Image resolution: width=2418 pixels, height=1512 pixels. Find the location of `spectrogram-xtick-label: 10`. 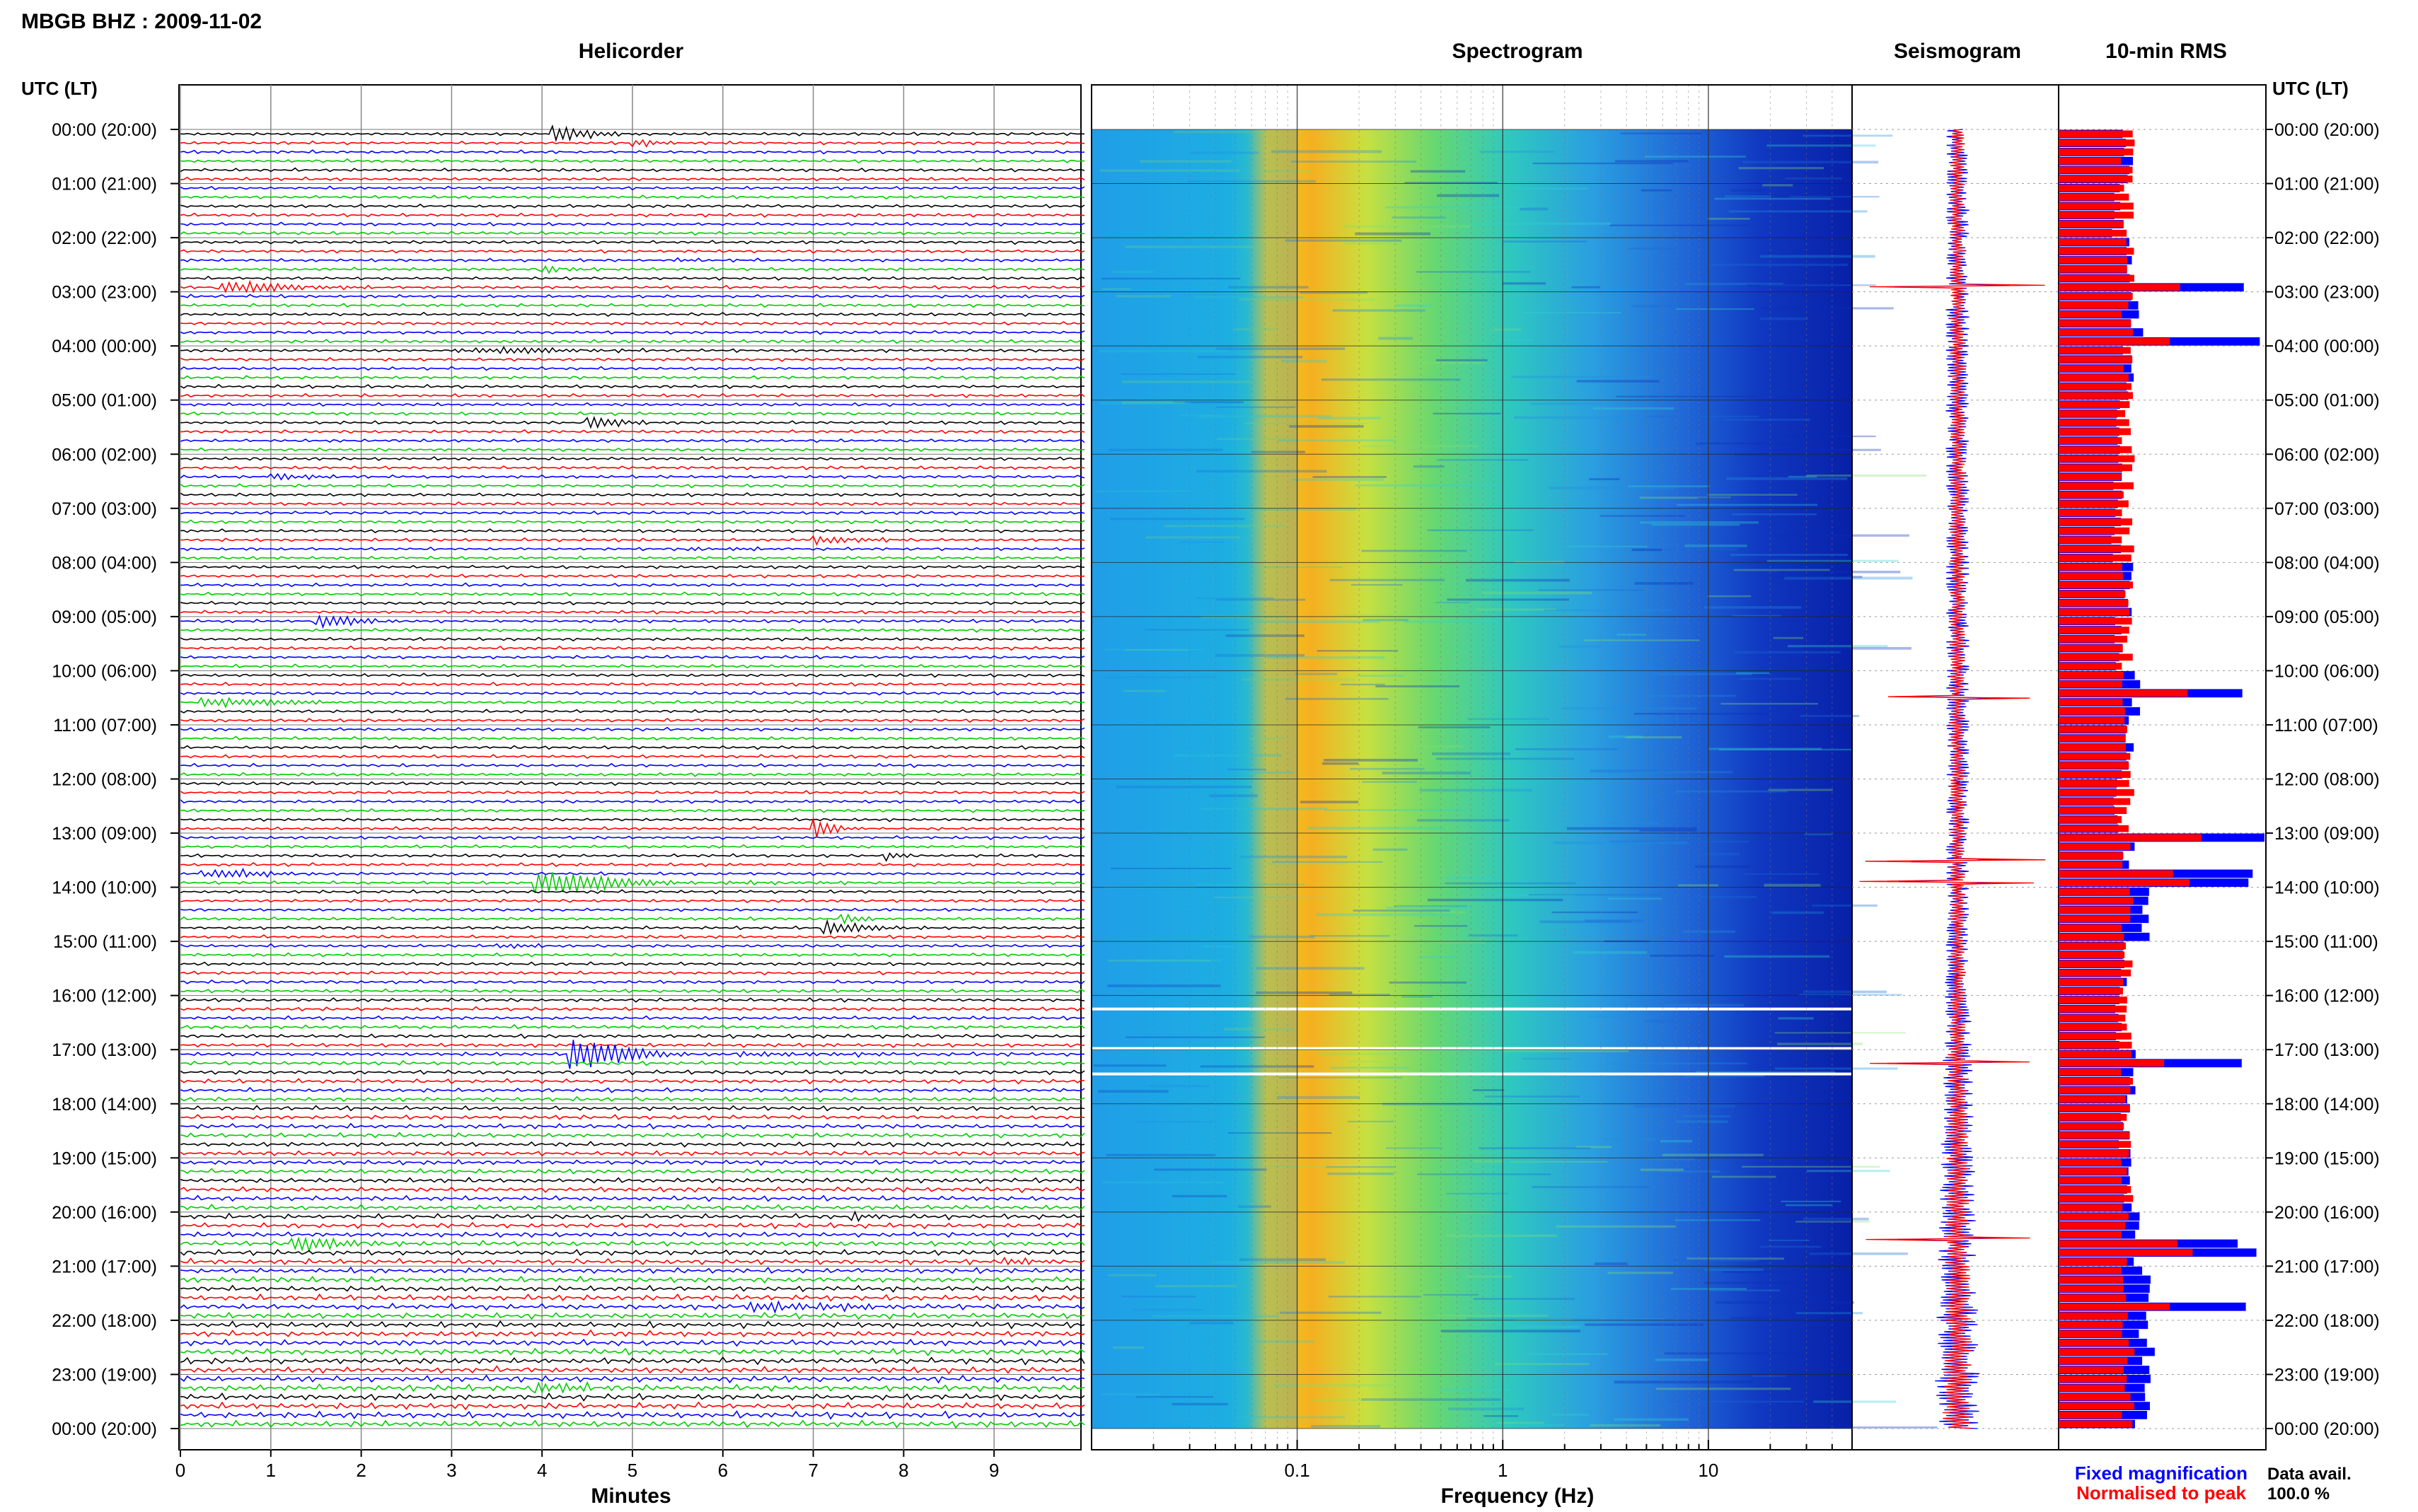

spectrogram-xtick-label: 10 is located at coordinates (1708, 1470).